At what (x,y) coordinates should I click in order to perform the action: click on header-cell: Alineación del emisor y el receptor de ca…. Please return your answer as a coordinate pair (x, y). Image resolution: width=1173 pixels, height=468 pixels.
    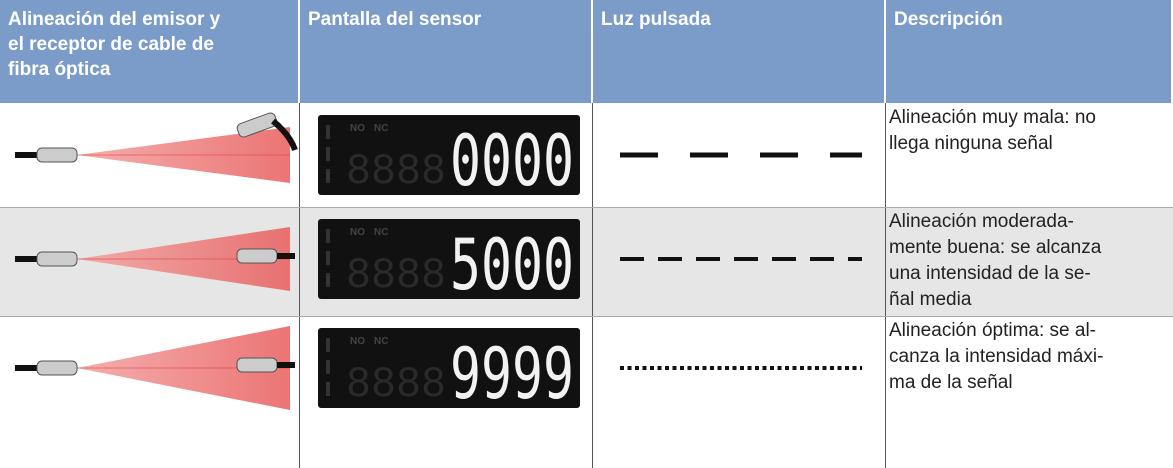
    Looking at the image, I should click on (149, 51).